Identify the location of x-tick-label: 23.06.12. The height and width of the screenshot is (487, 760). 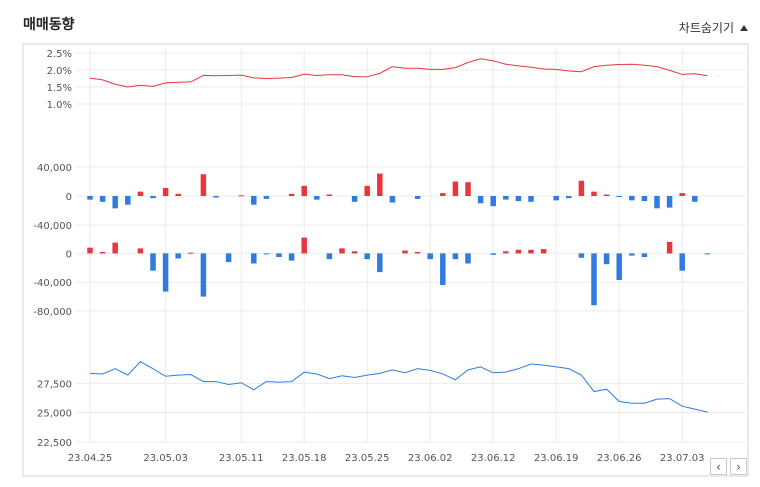
(493, 458).